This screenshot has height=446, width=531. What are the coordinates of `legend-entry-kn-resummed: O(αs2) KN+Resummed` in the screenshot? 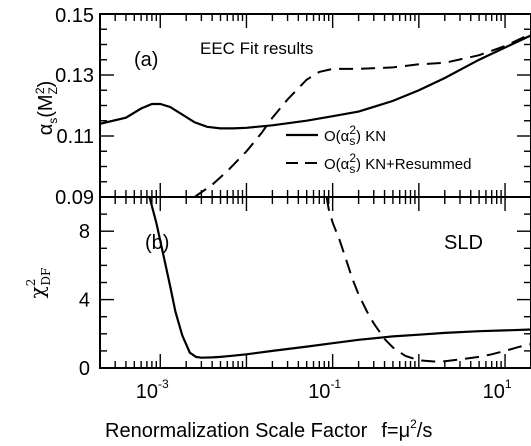 It's located at (397, 163).